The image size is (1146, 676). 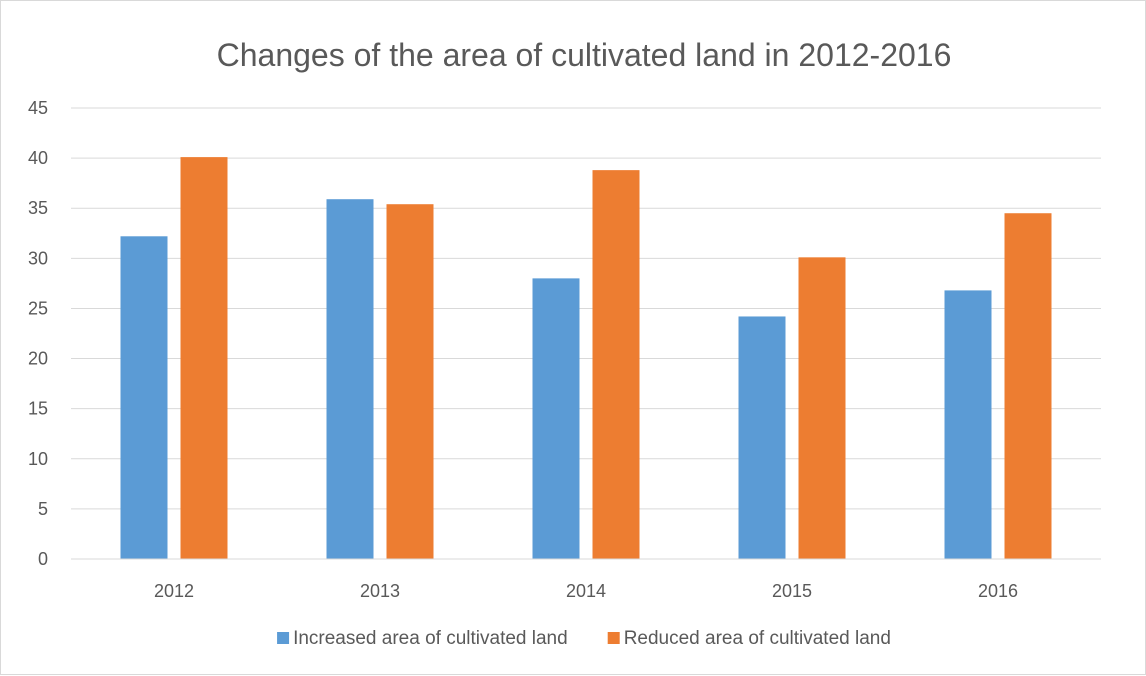 What do you see at coordinates (38, 208) in the screenshot?
I see `y-tick-label: 35` at bounding box center [38, 208].